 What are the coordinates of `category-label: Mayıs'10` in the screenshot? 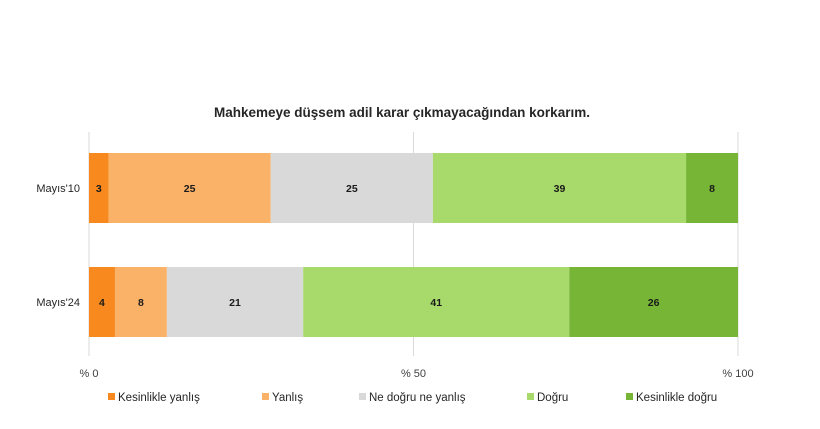 It's located at (58, 189).